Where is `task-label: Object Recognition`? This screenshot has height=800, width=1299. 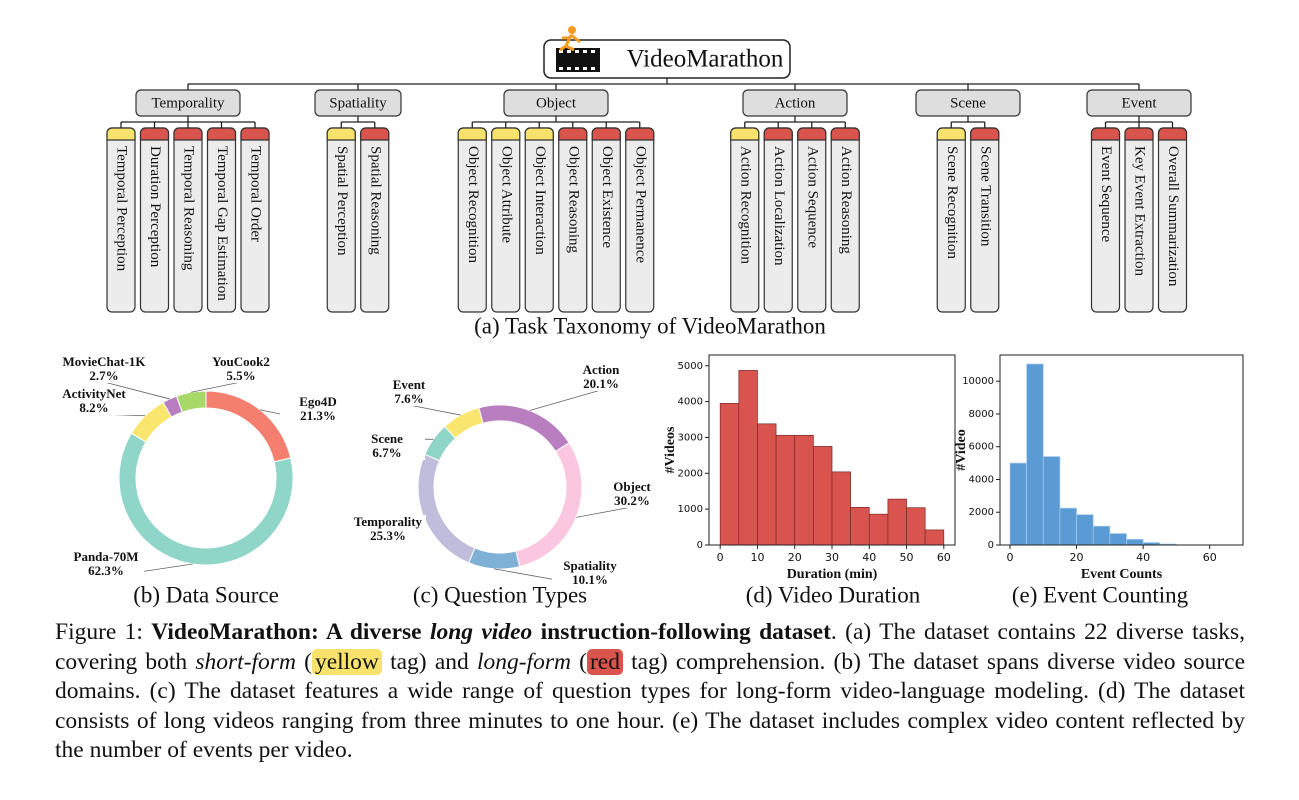
task-label: Object Recognition is located at coordinates (473, 205).